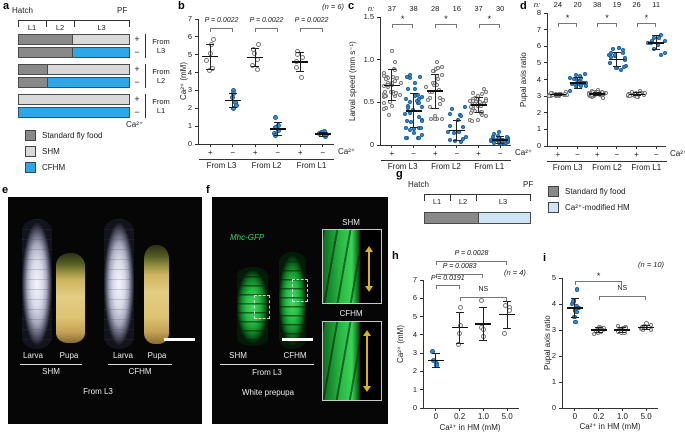 This screenshot has width=685, height=440. Describe the element at coordinates (523, 6) in the screenshot. I see `panel-letter-d: d` at that location.